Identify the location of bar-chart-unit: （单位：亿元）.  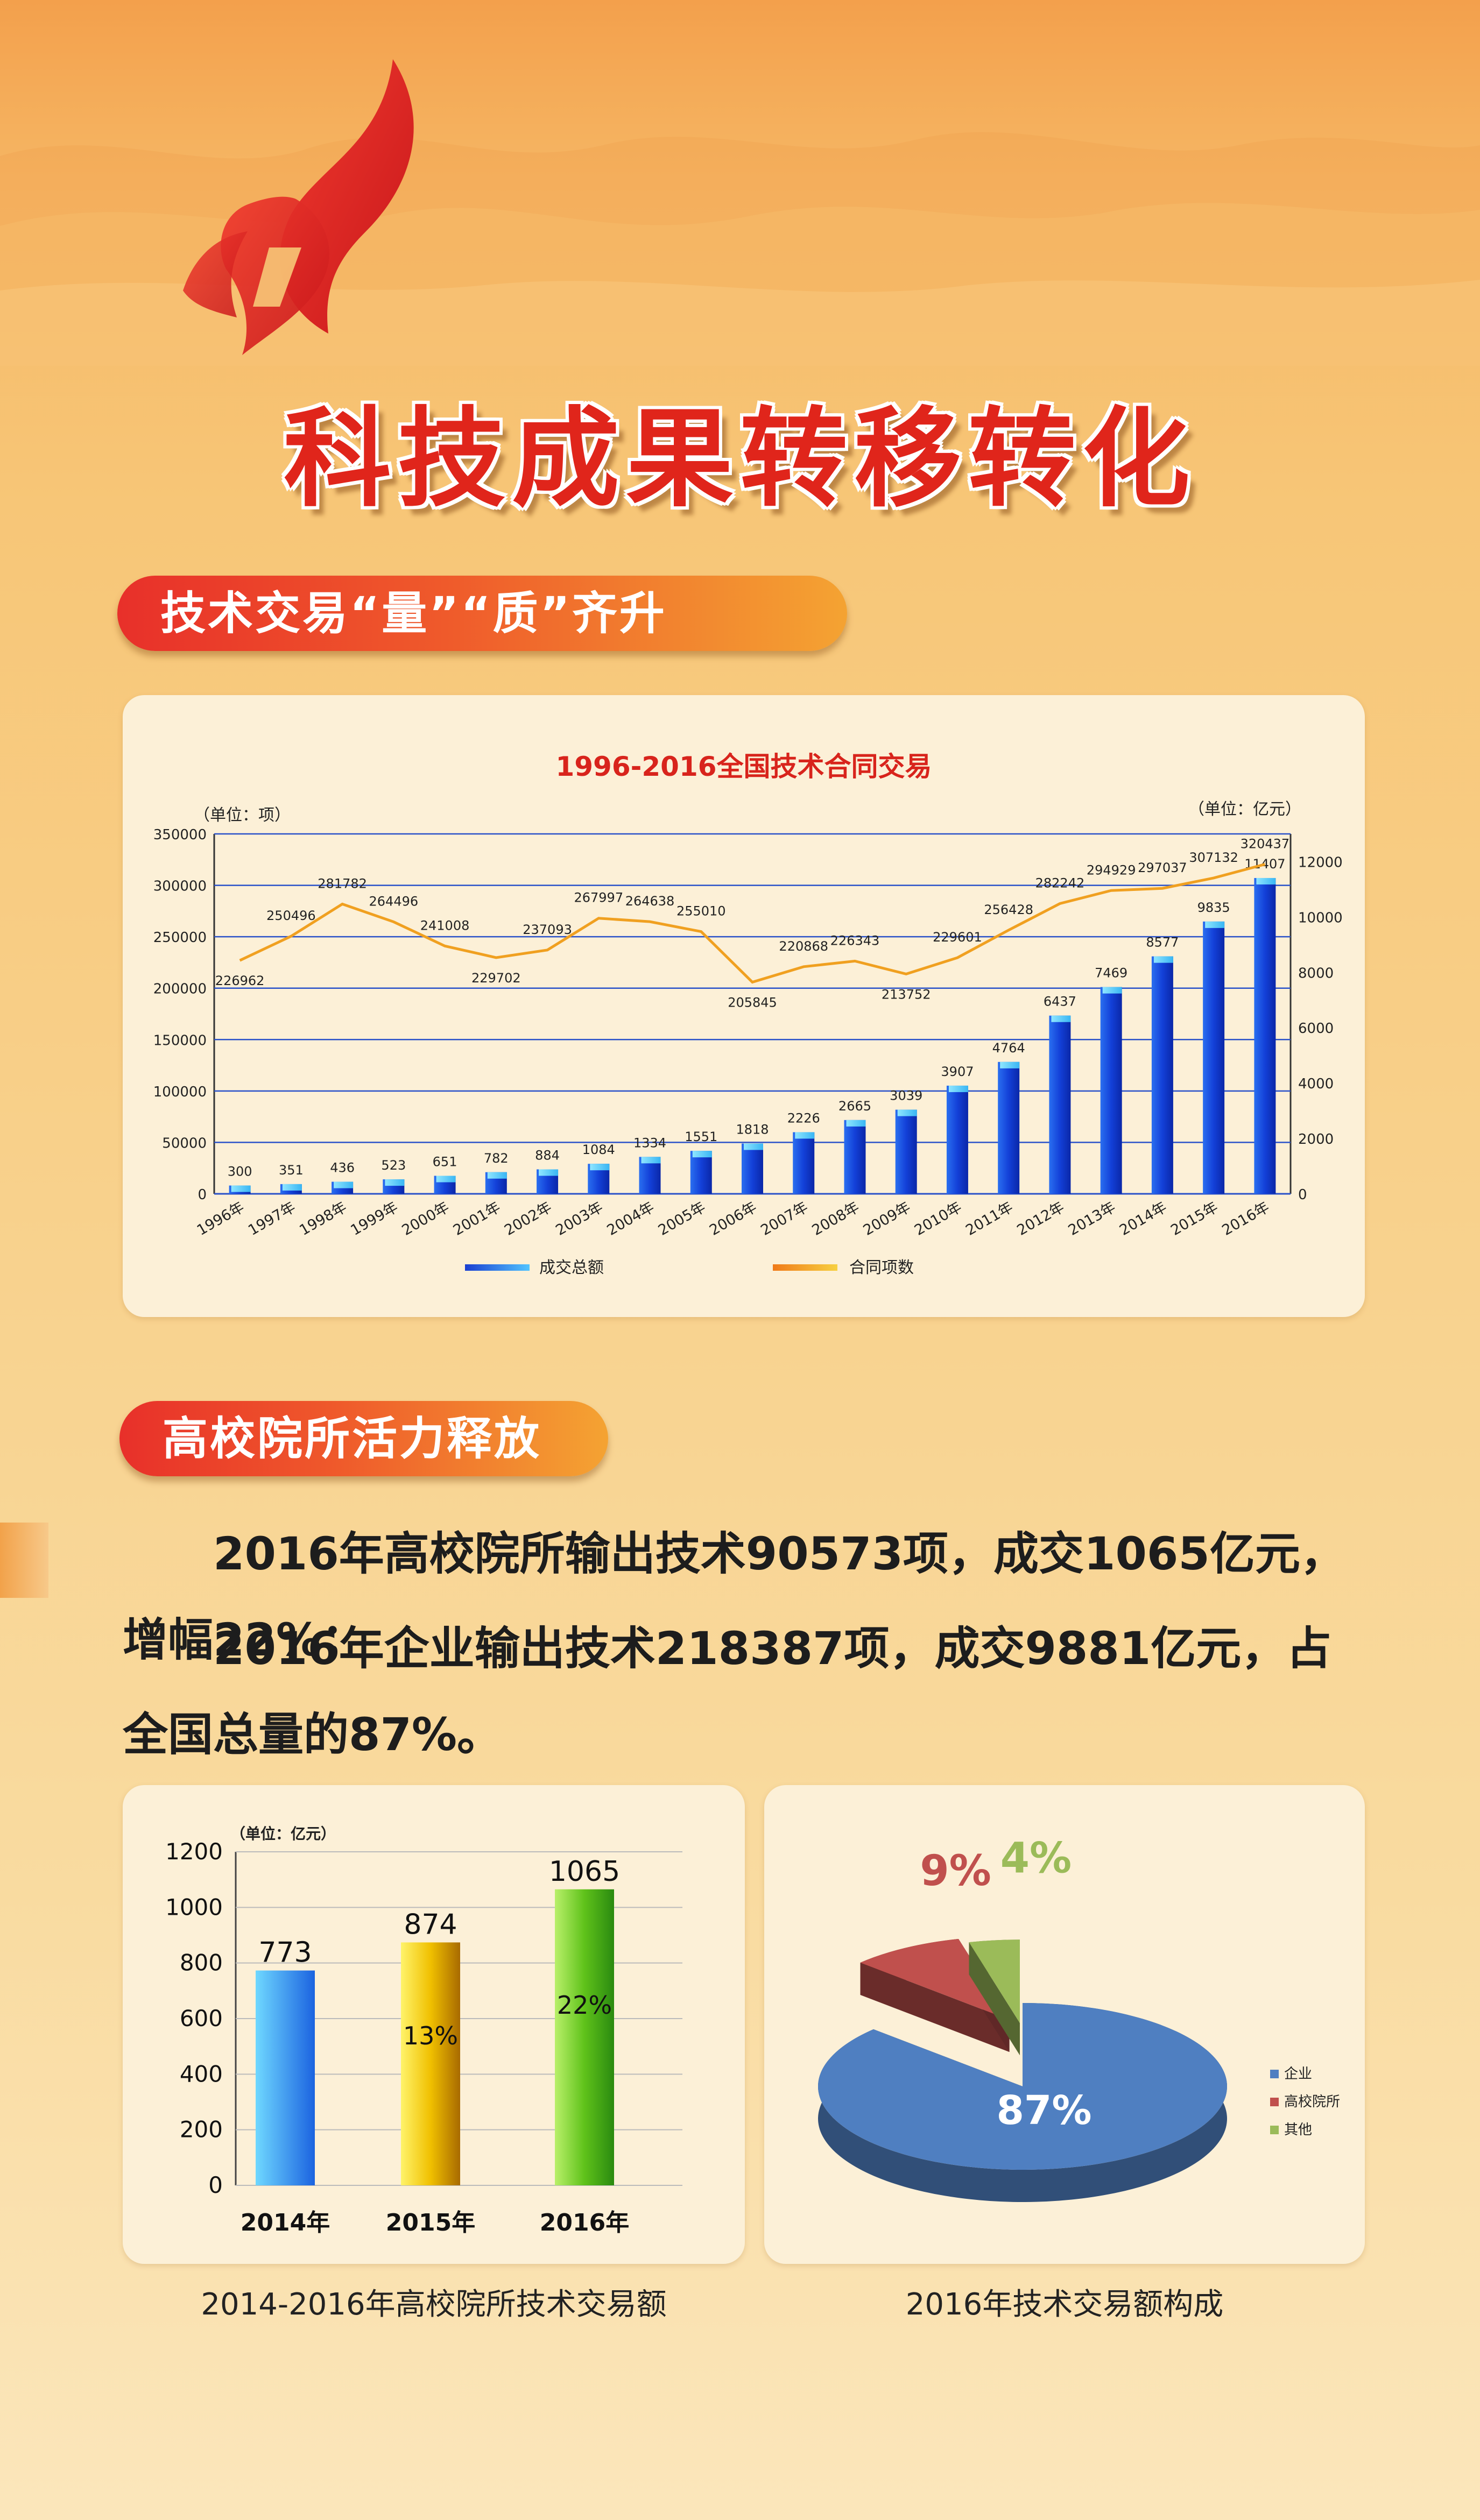
(283, 1834).